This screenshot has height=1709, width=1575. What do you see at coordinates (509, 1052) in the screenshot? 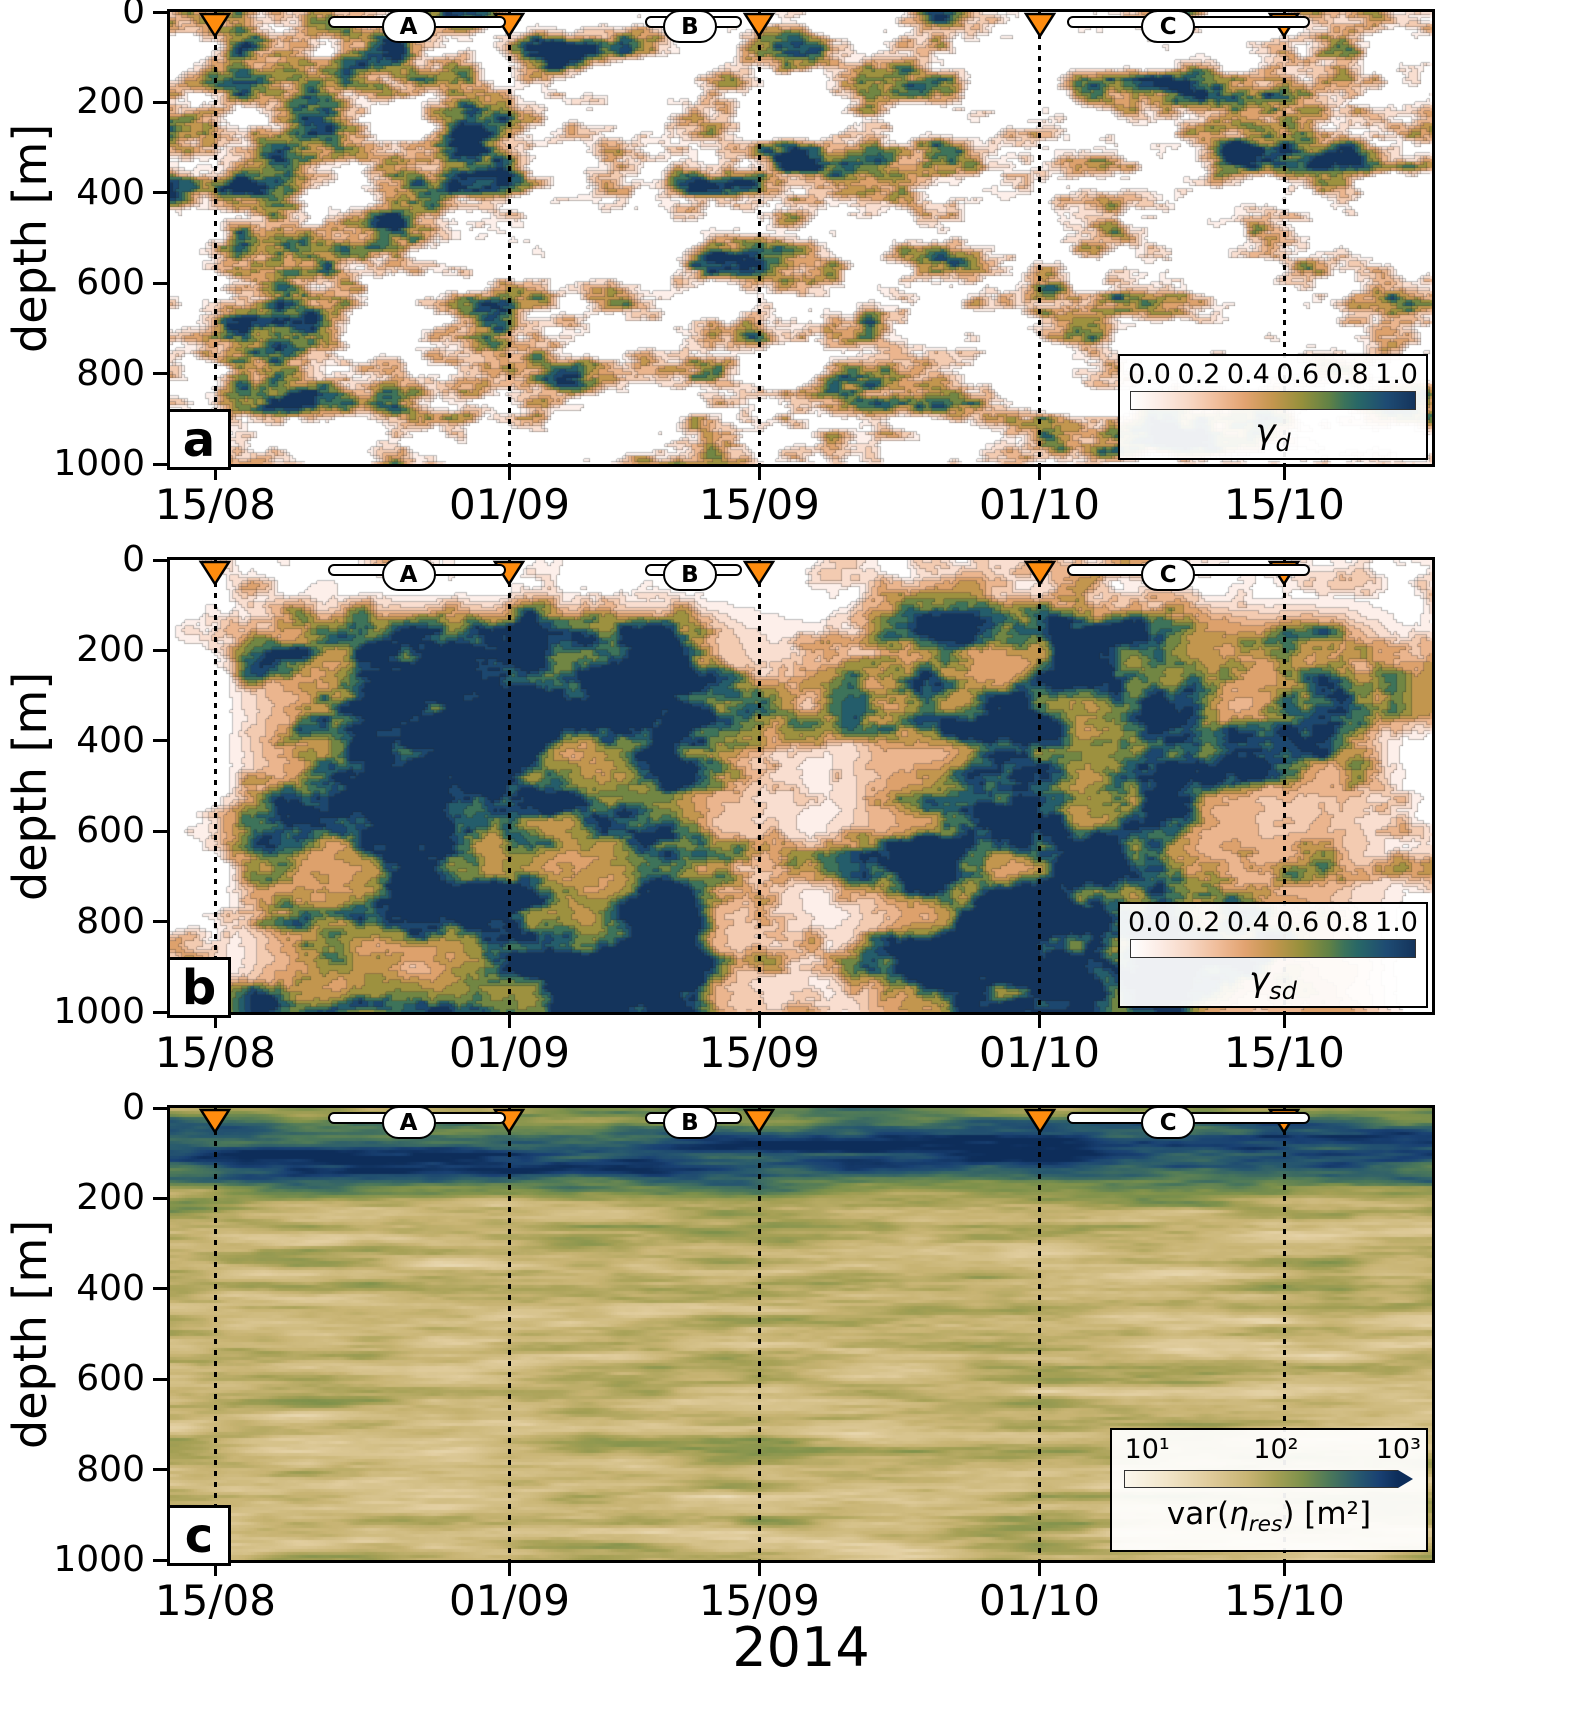
I see `x-tick-label: 01/09` at bounding box center [509, 1052].